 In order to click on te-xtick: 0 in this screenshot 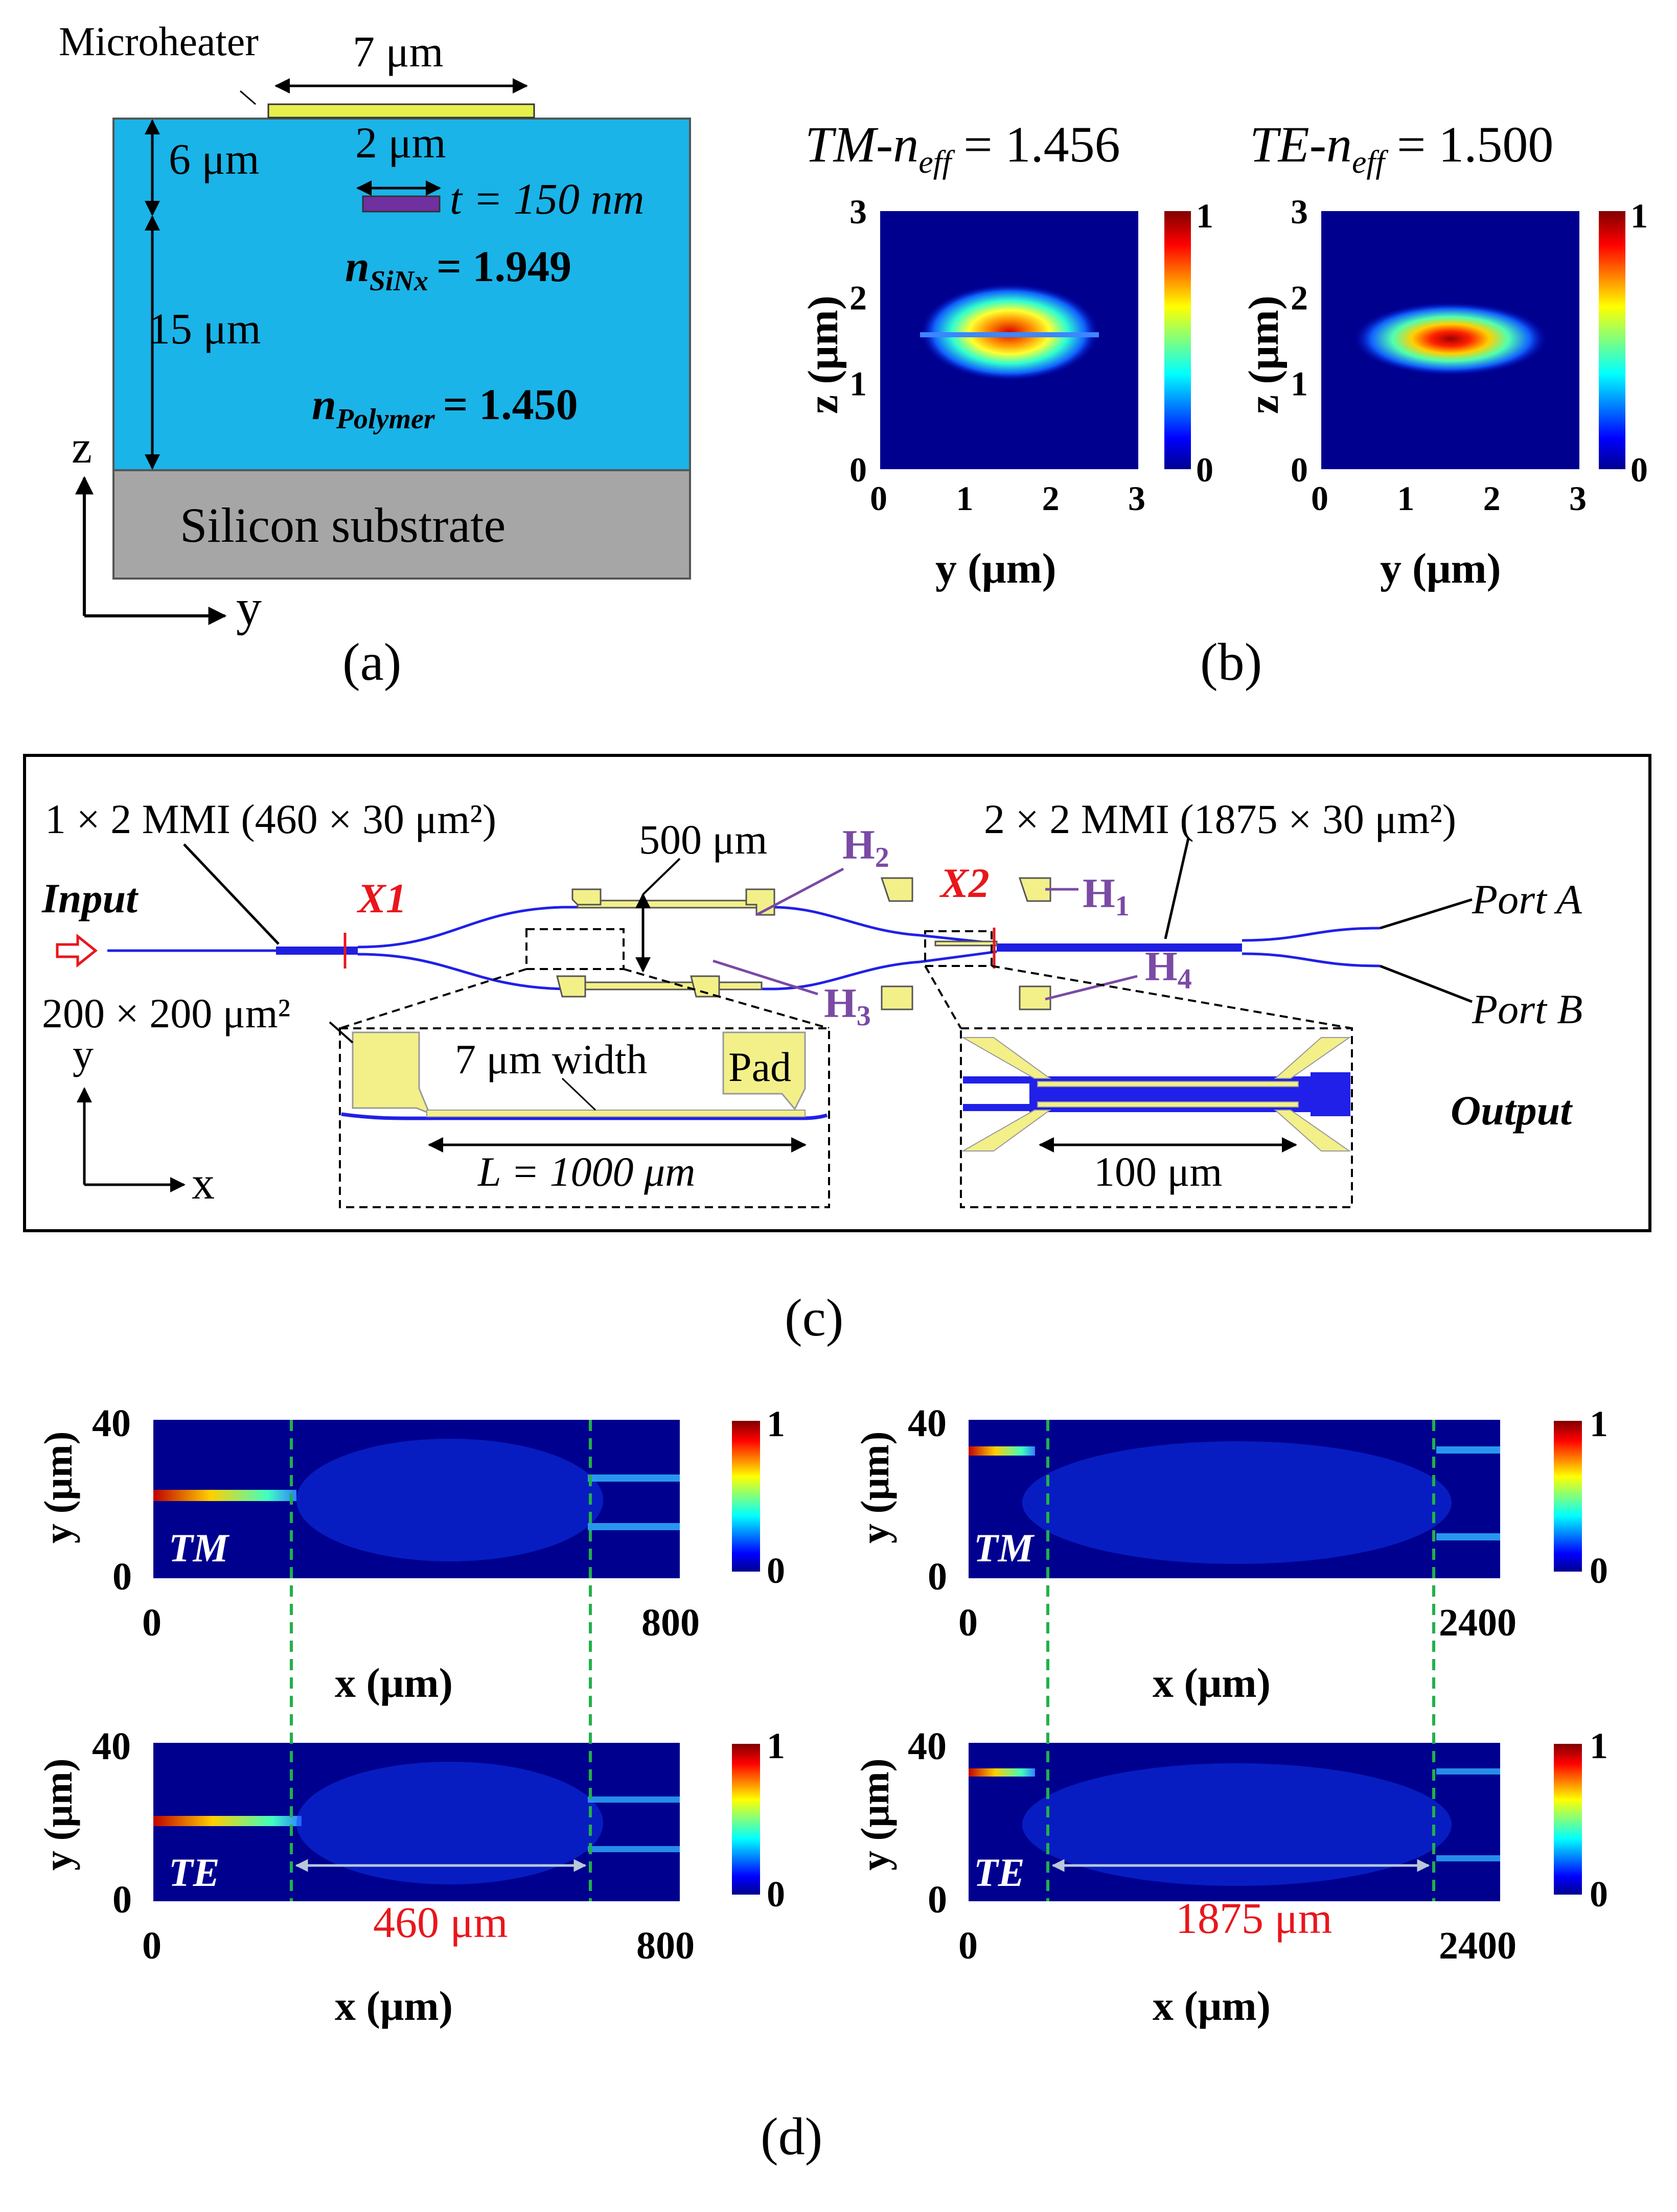, I will do `click(1319, 498)`.